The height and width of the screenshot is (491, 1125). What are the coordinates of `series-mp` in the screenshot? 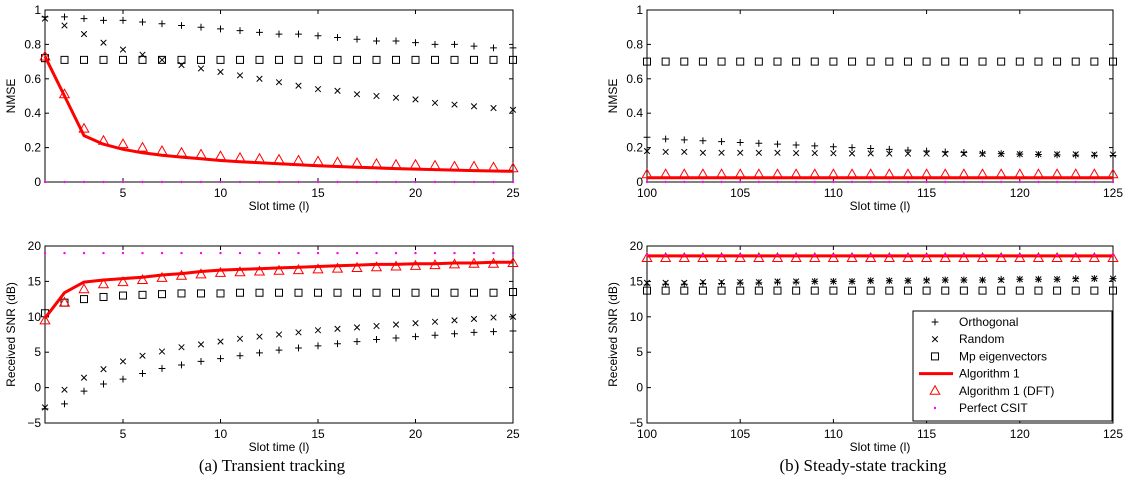 It's located at (880, 290).